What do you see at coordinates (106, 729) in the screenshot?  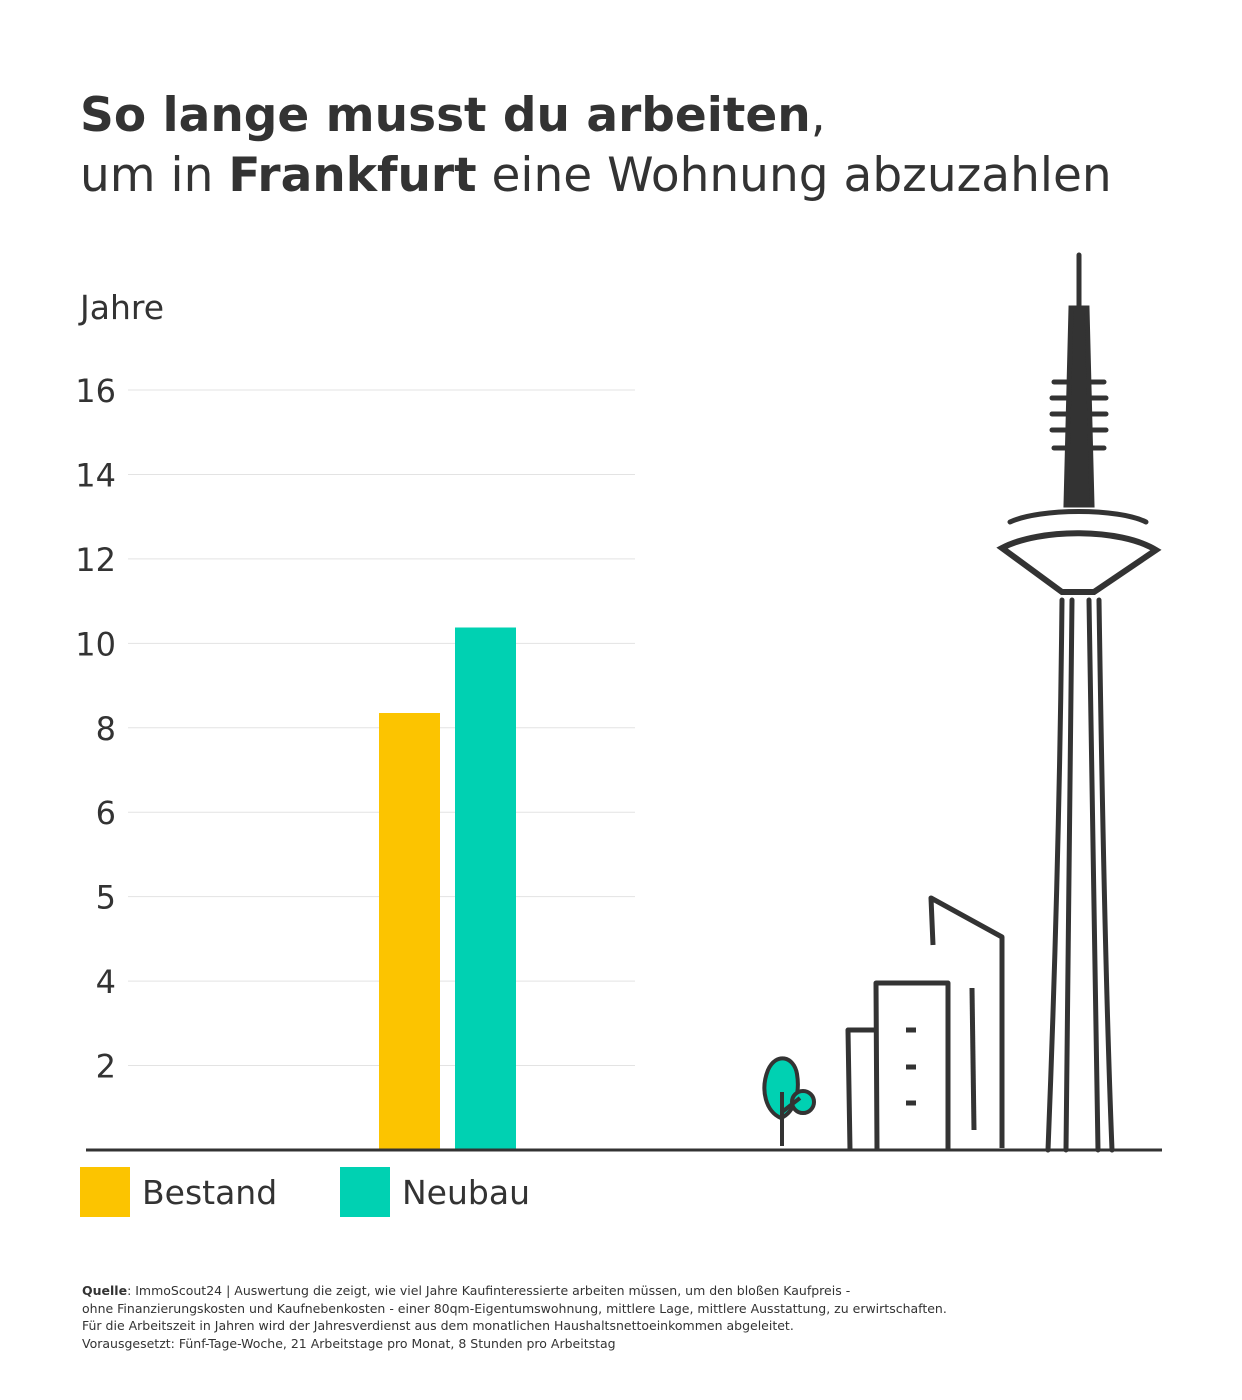 I see `y-tick-label: 8` at bounding box center [106, 729].